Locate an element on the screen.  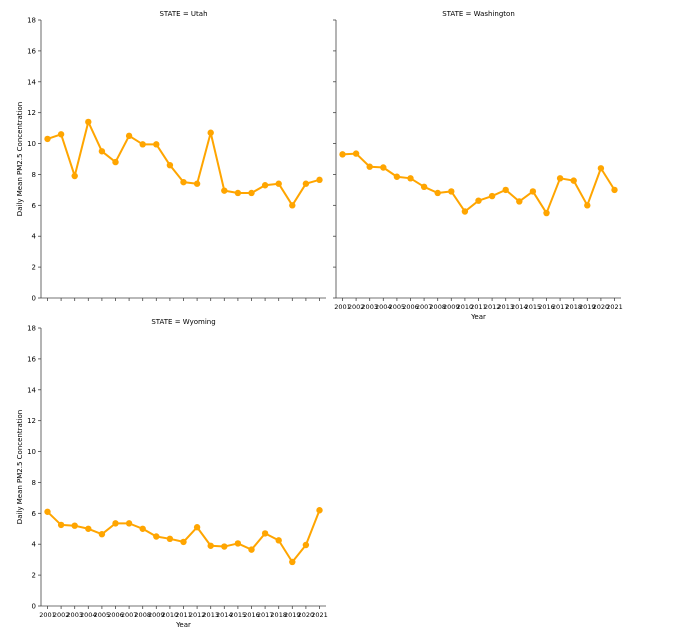
x-tick-label: 2003 is located at coordinates (369, 307).